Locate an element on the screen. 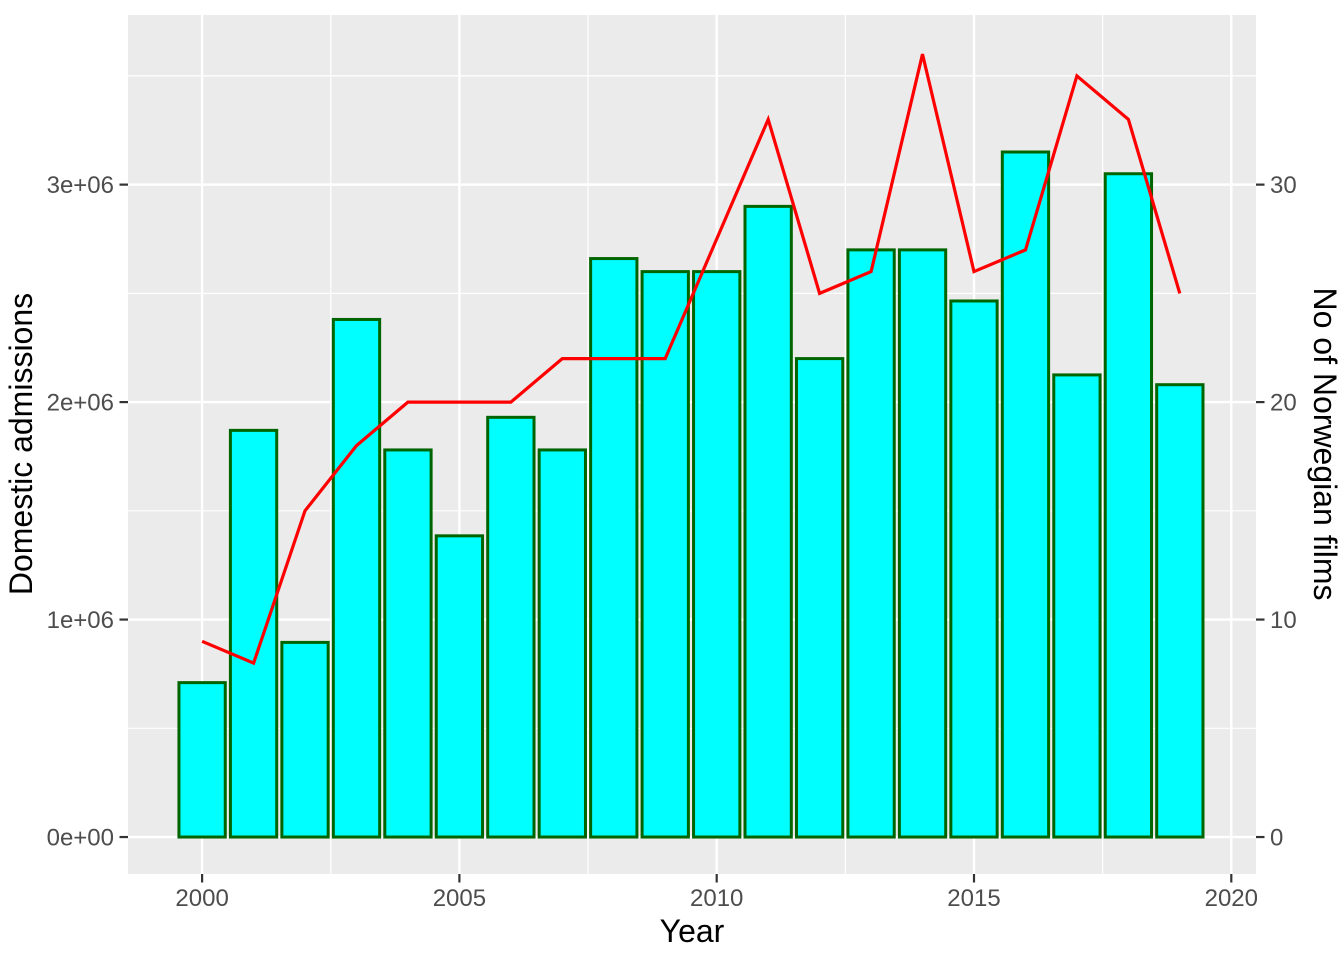  bar-2004 is located at coordinates (408, 643).